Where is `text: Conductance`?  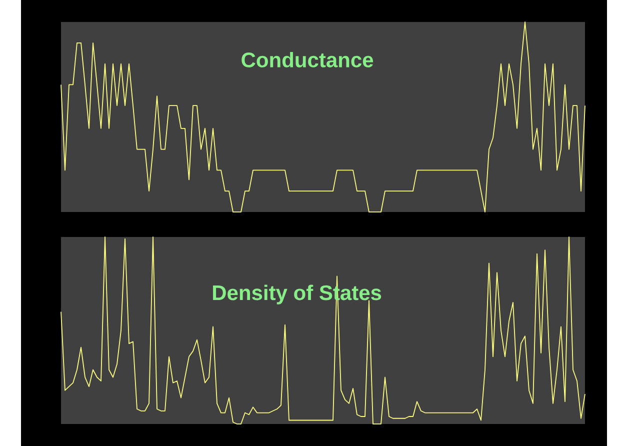
text: Conductance is located at coordinates (308, 60).